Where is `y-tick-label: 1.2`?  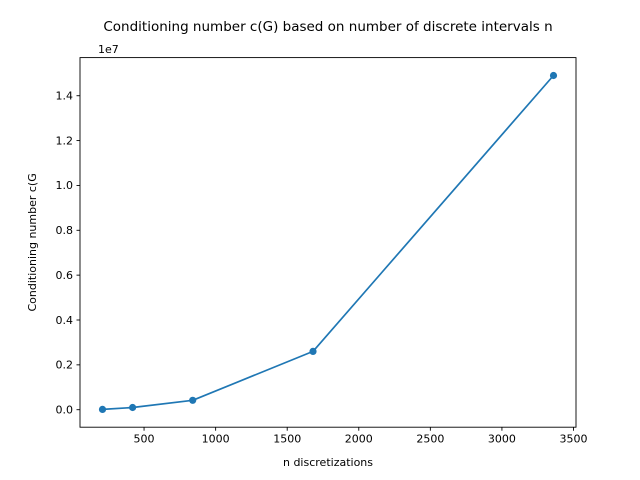
y-tick-label: 1.2 is located at coordinates (65, 140).